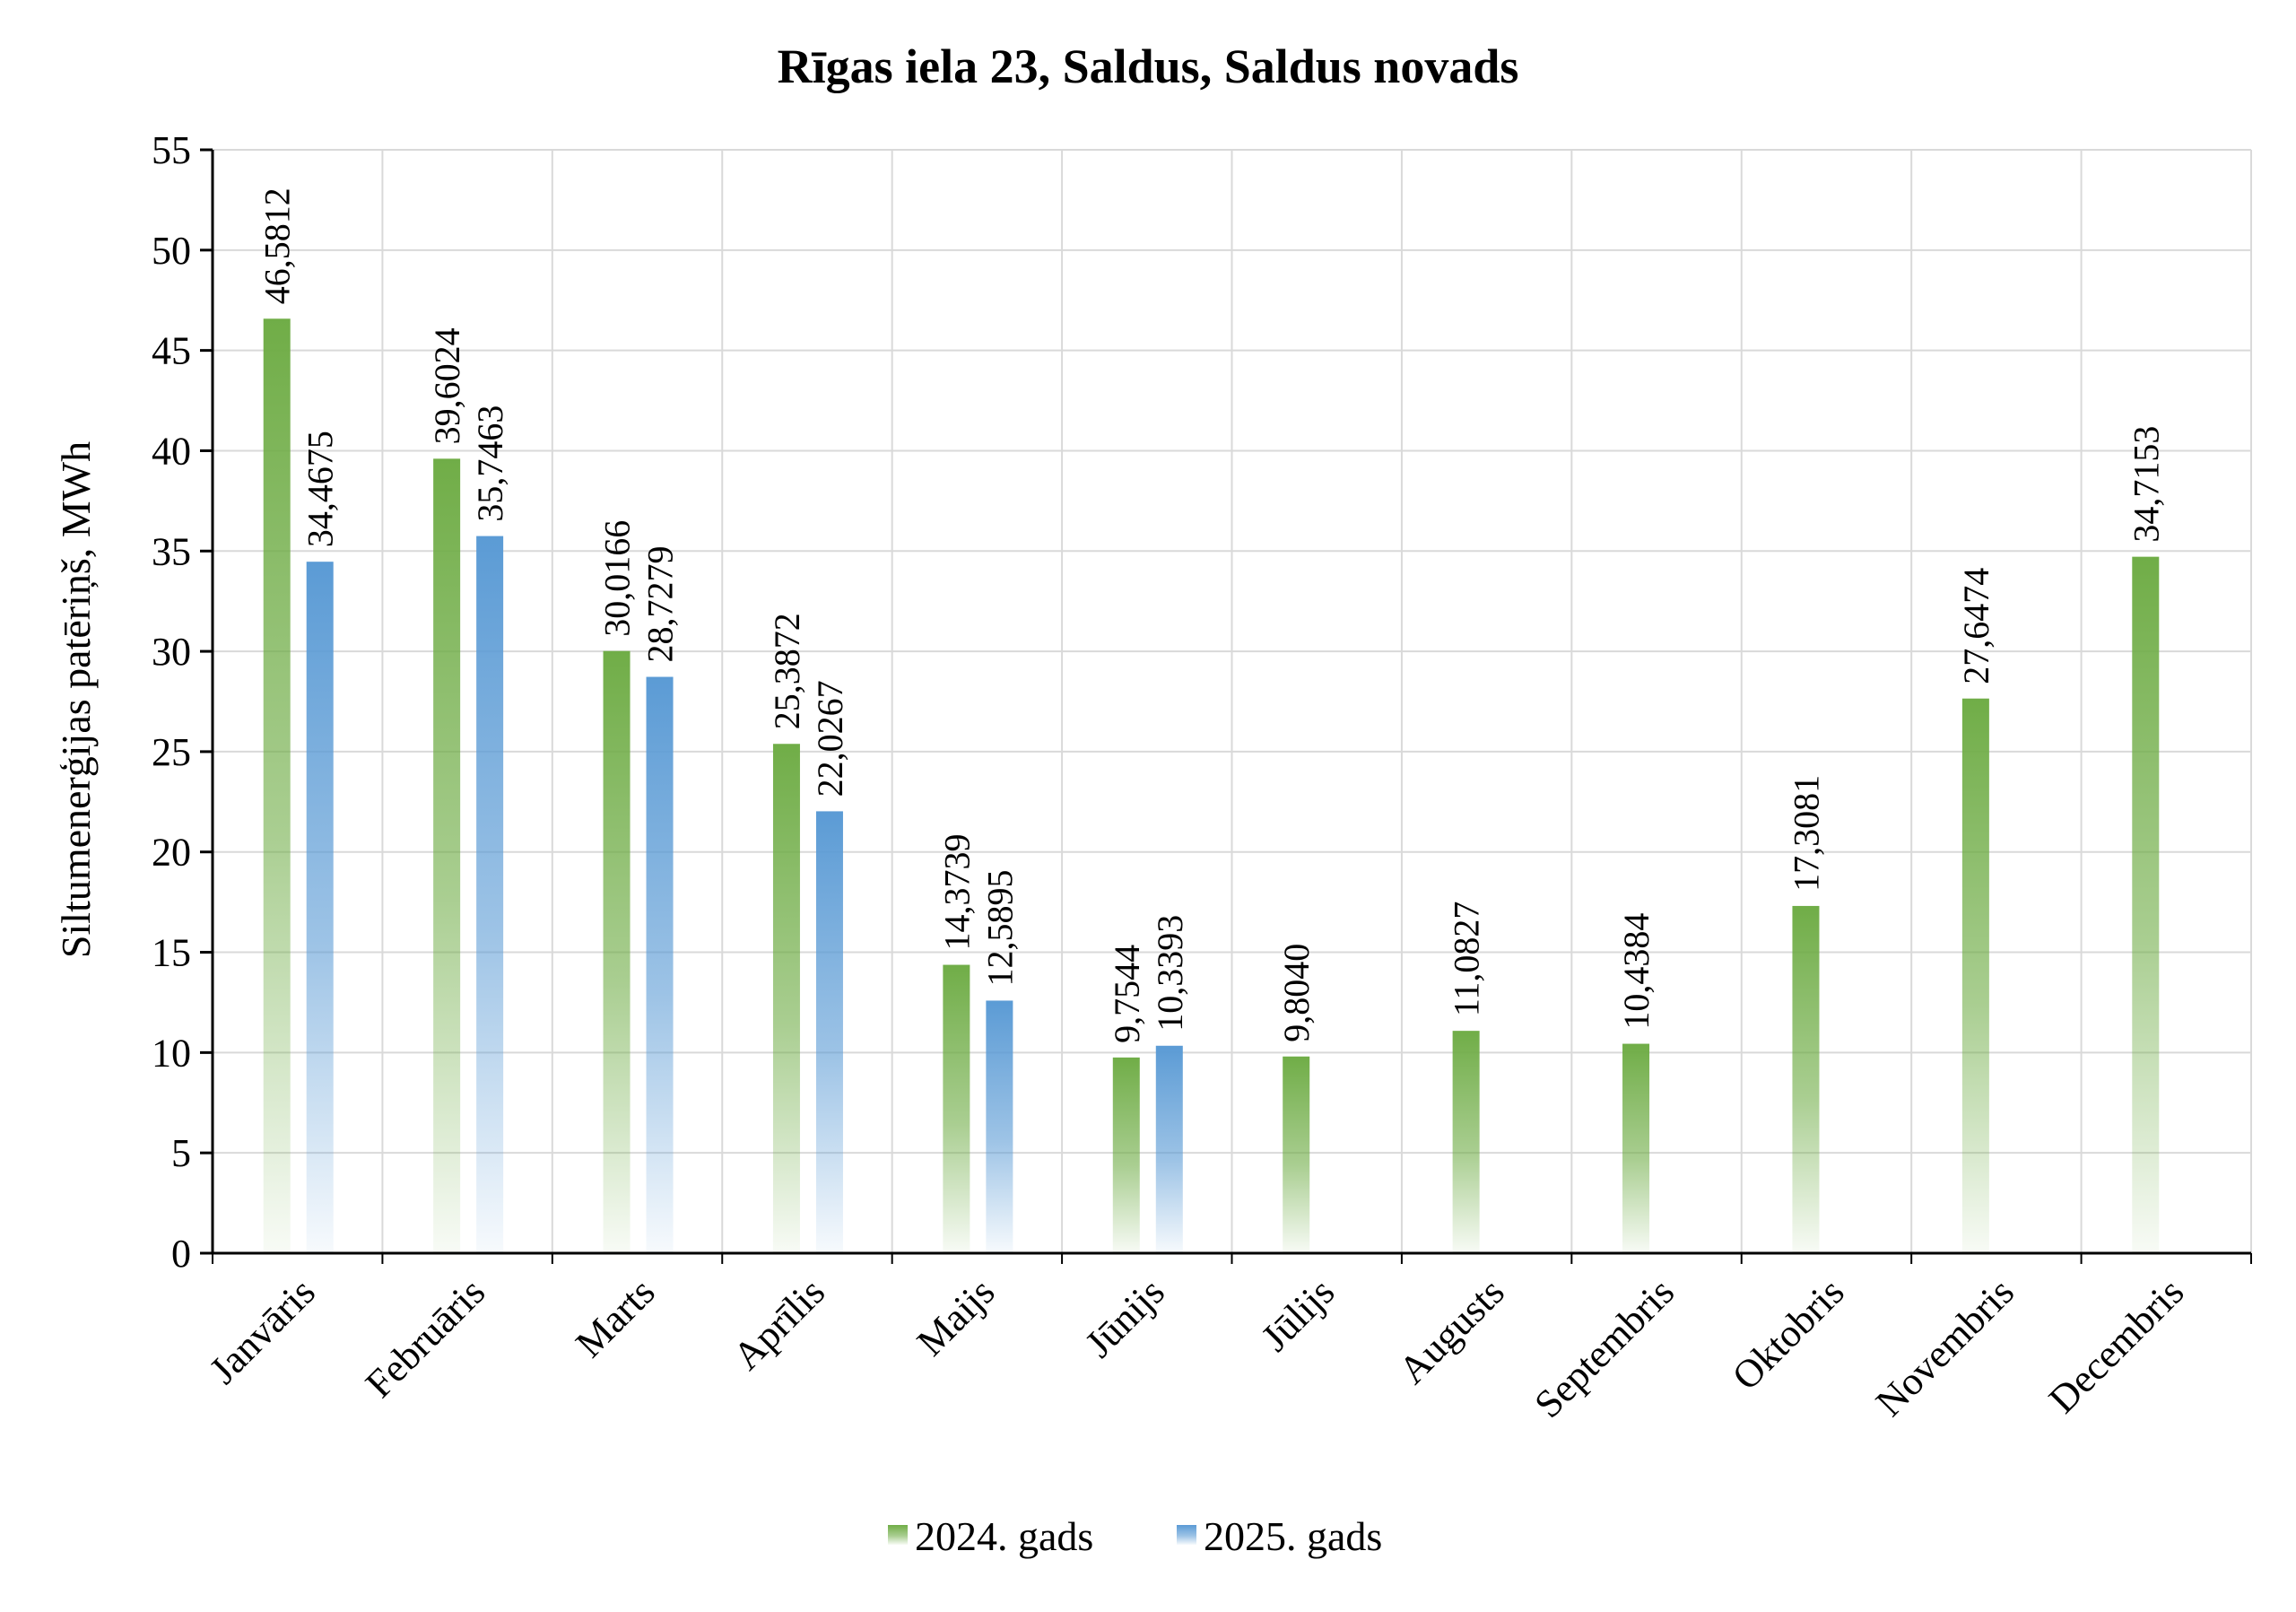  What do you see at coordinates (171, 752) in the screenshot?
I see `y-tick-label: 25` at bounding box center [171, 752].